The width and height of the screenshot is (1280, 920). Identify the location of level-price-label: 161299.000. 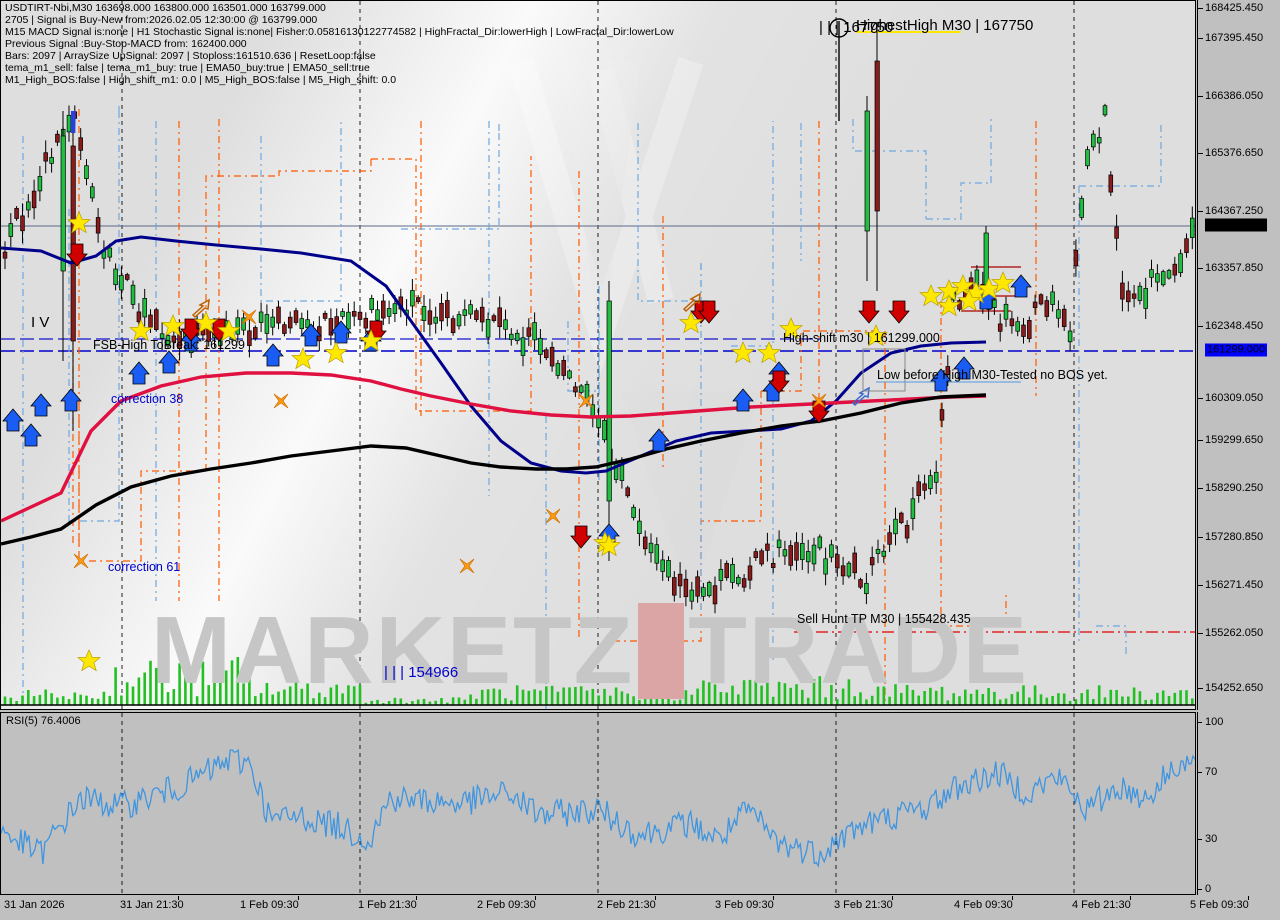
(1236, 350).